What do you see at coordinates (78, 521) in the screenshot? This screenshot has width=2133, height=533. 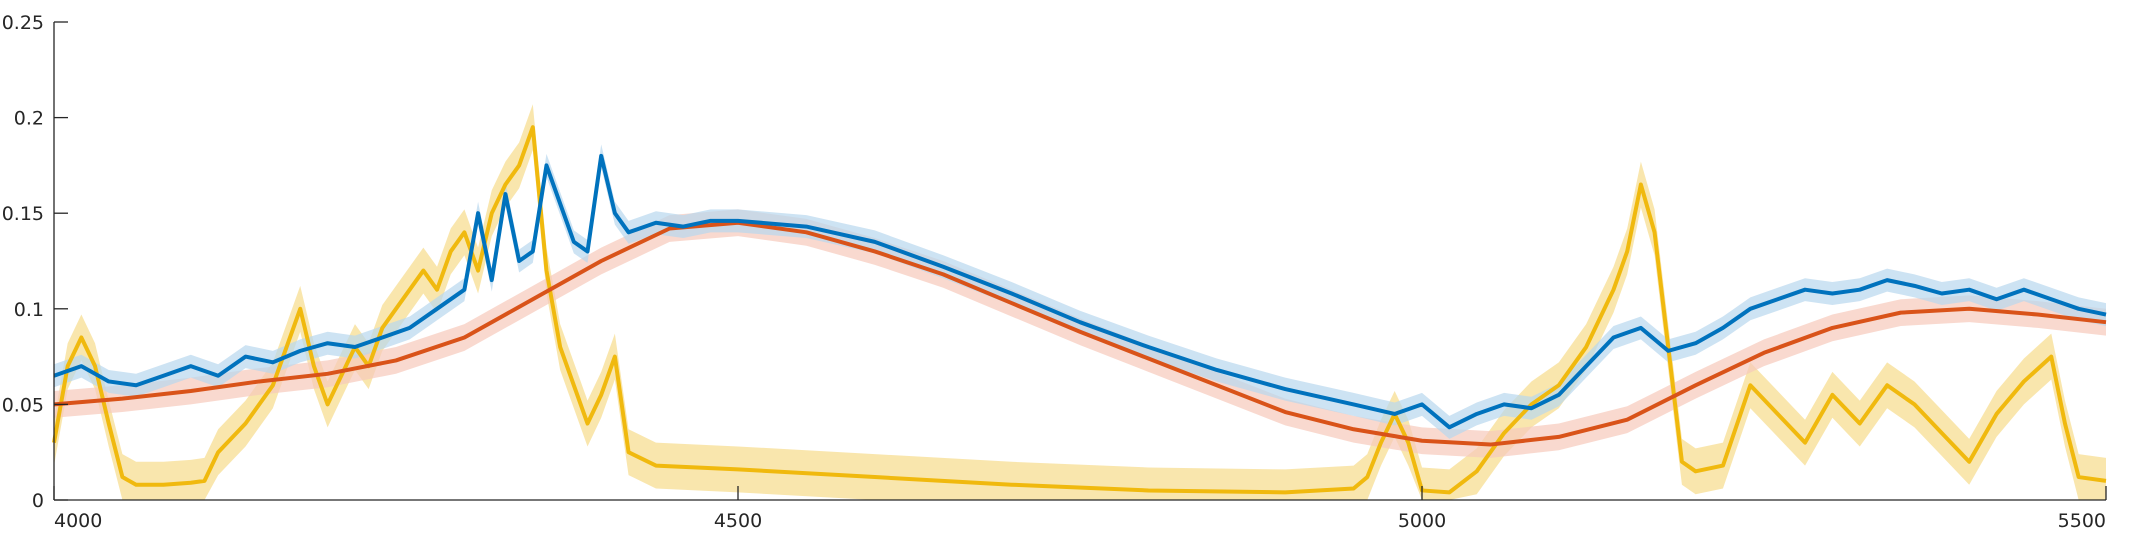 I see `x-tick-label-0: 4000` at bounding box center [78, 521].